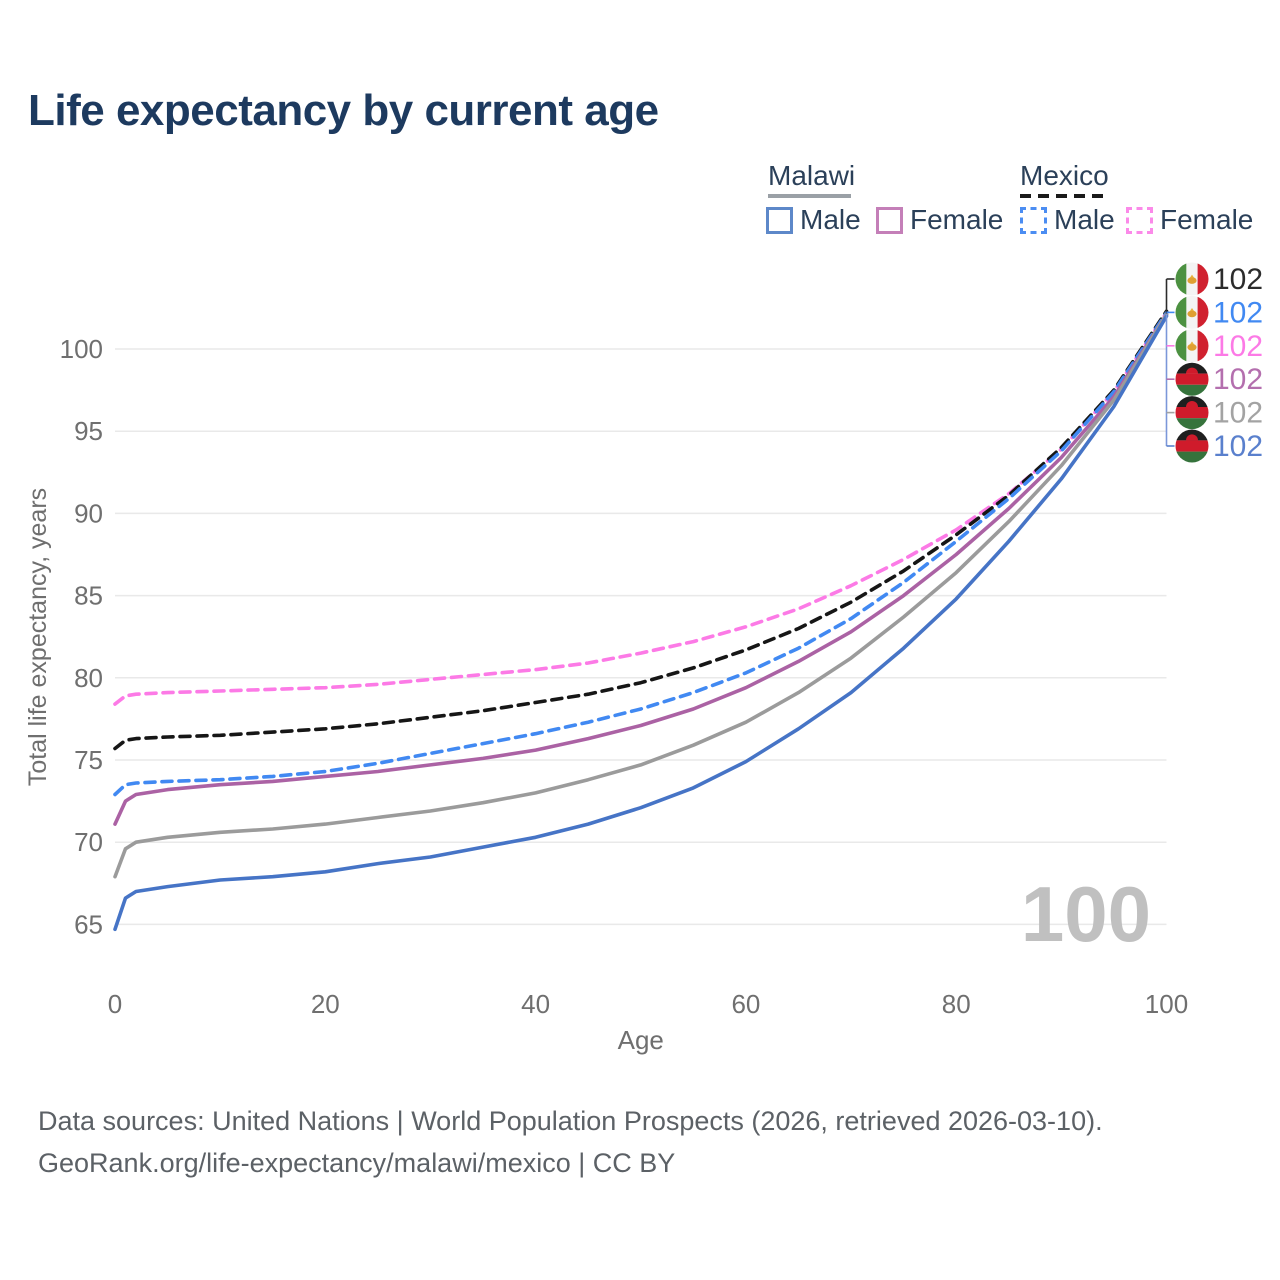 The width and height of the screenshot is (1280, 1280). Describe the element at coordinates (1238, 312) in the screenshot. I see `end-value-mexico-male: 102` at that location.